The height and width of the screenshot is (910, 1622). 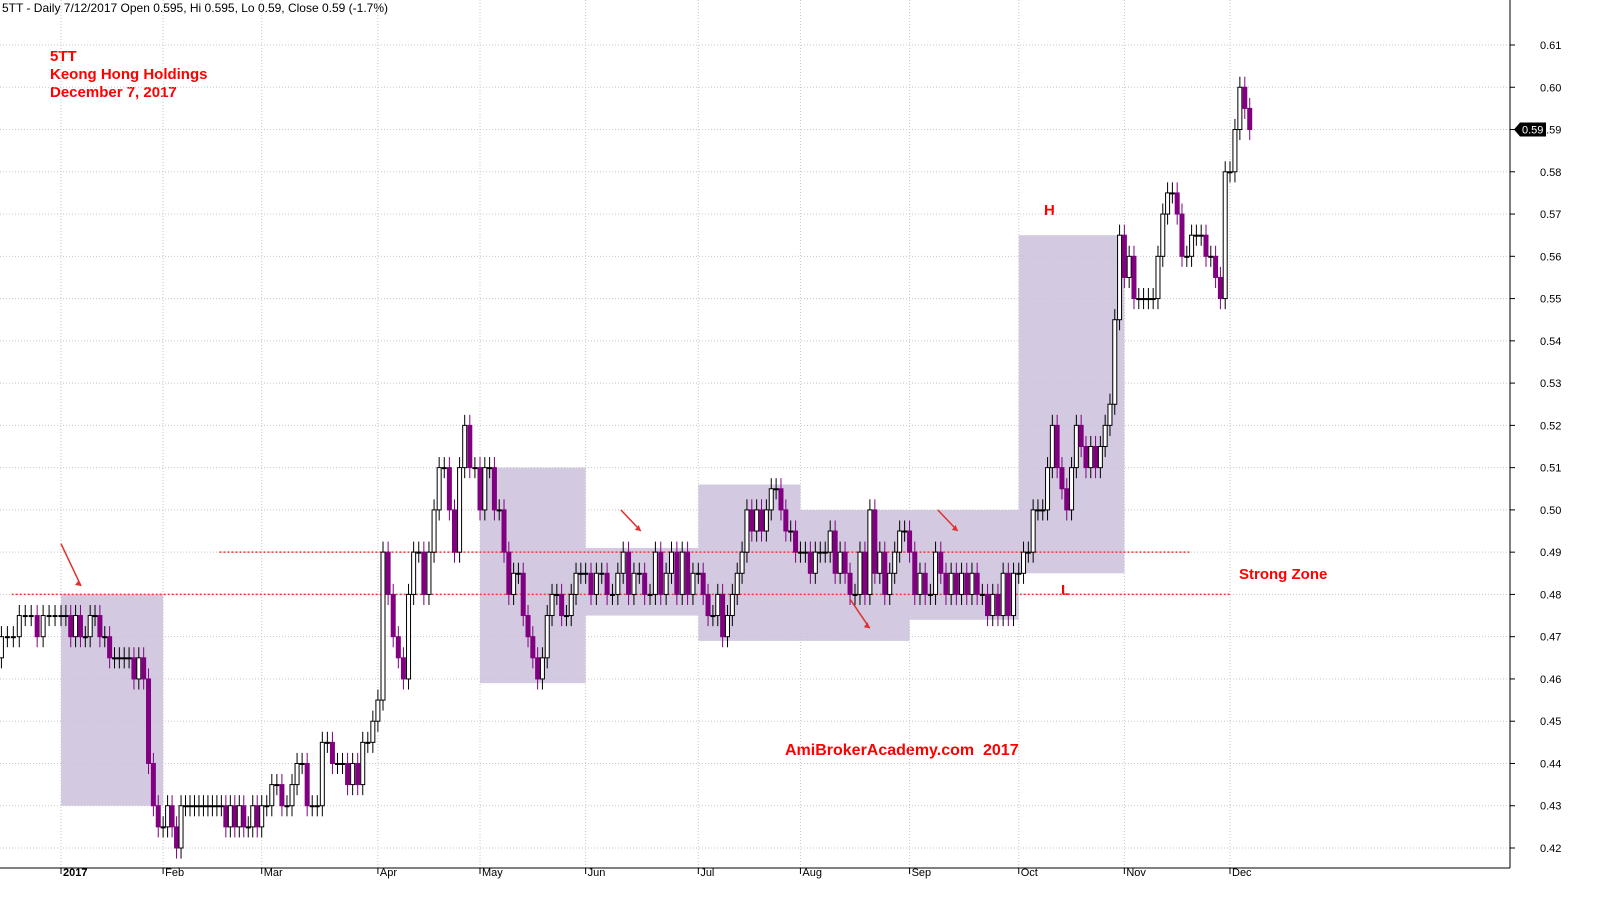 What do you see at coordinates (597, 873) in the screenshot?
I see `x-tick-label: Jun` at bounding box center [597, 873].